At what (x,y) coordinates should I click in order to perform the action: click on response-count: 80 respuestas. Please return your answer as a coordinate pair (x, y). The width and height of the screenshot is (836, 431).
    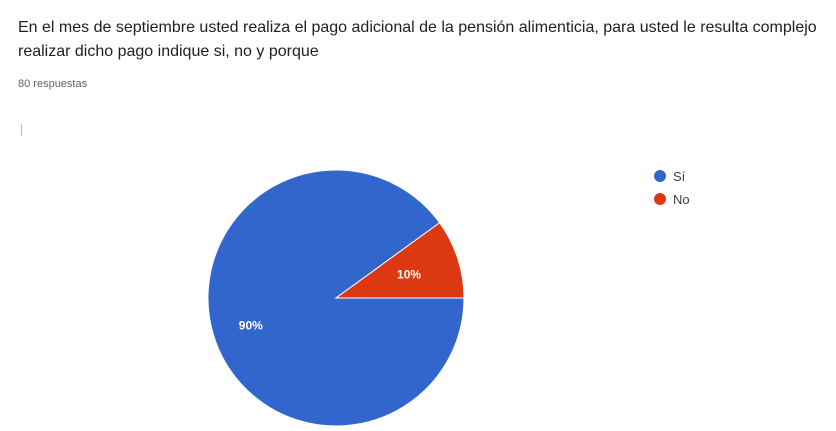
    Looking at the image, I should click on (53, 84).